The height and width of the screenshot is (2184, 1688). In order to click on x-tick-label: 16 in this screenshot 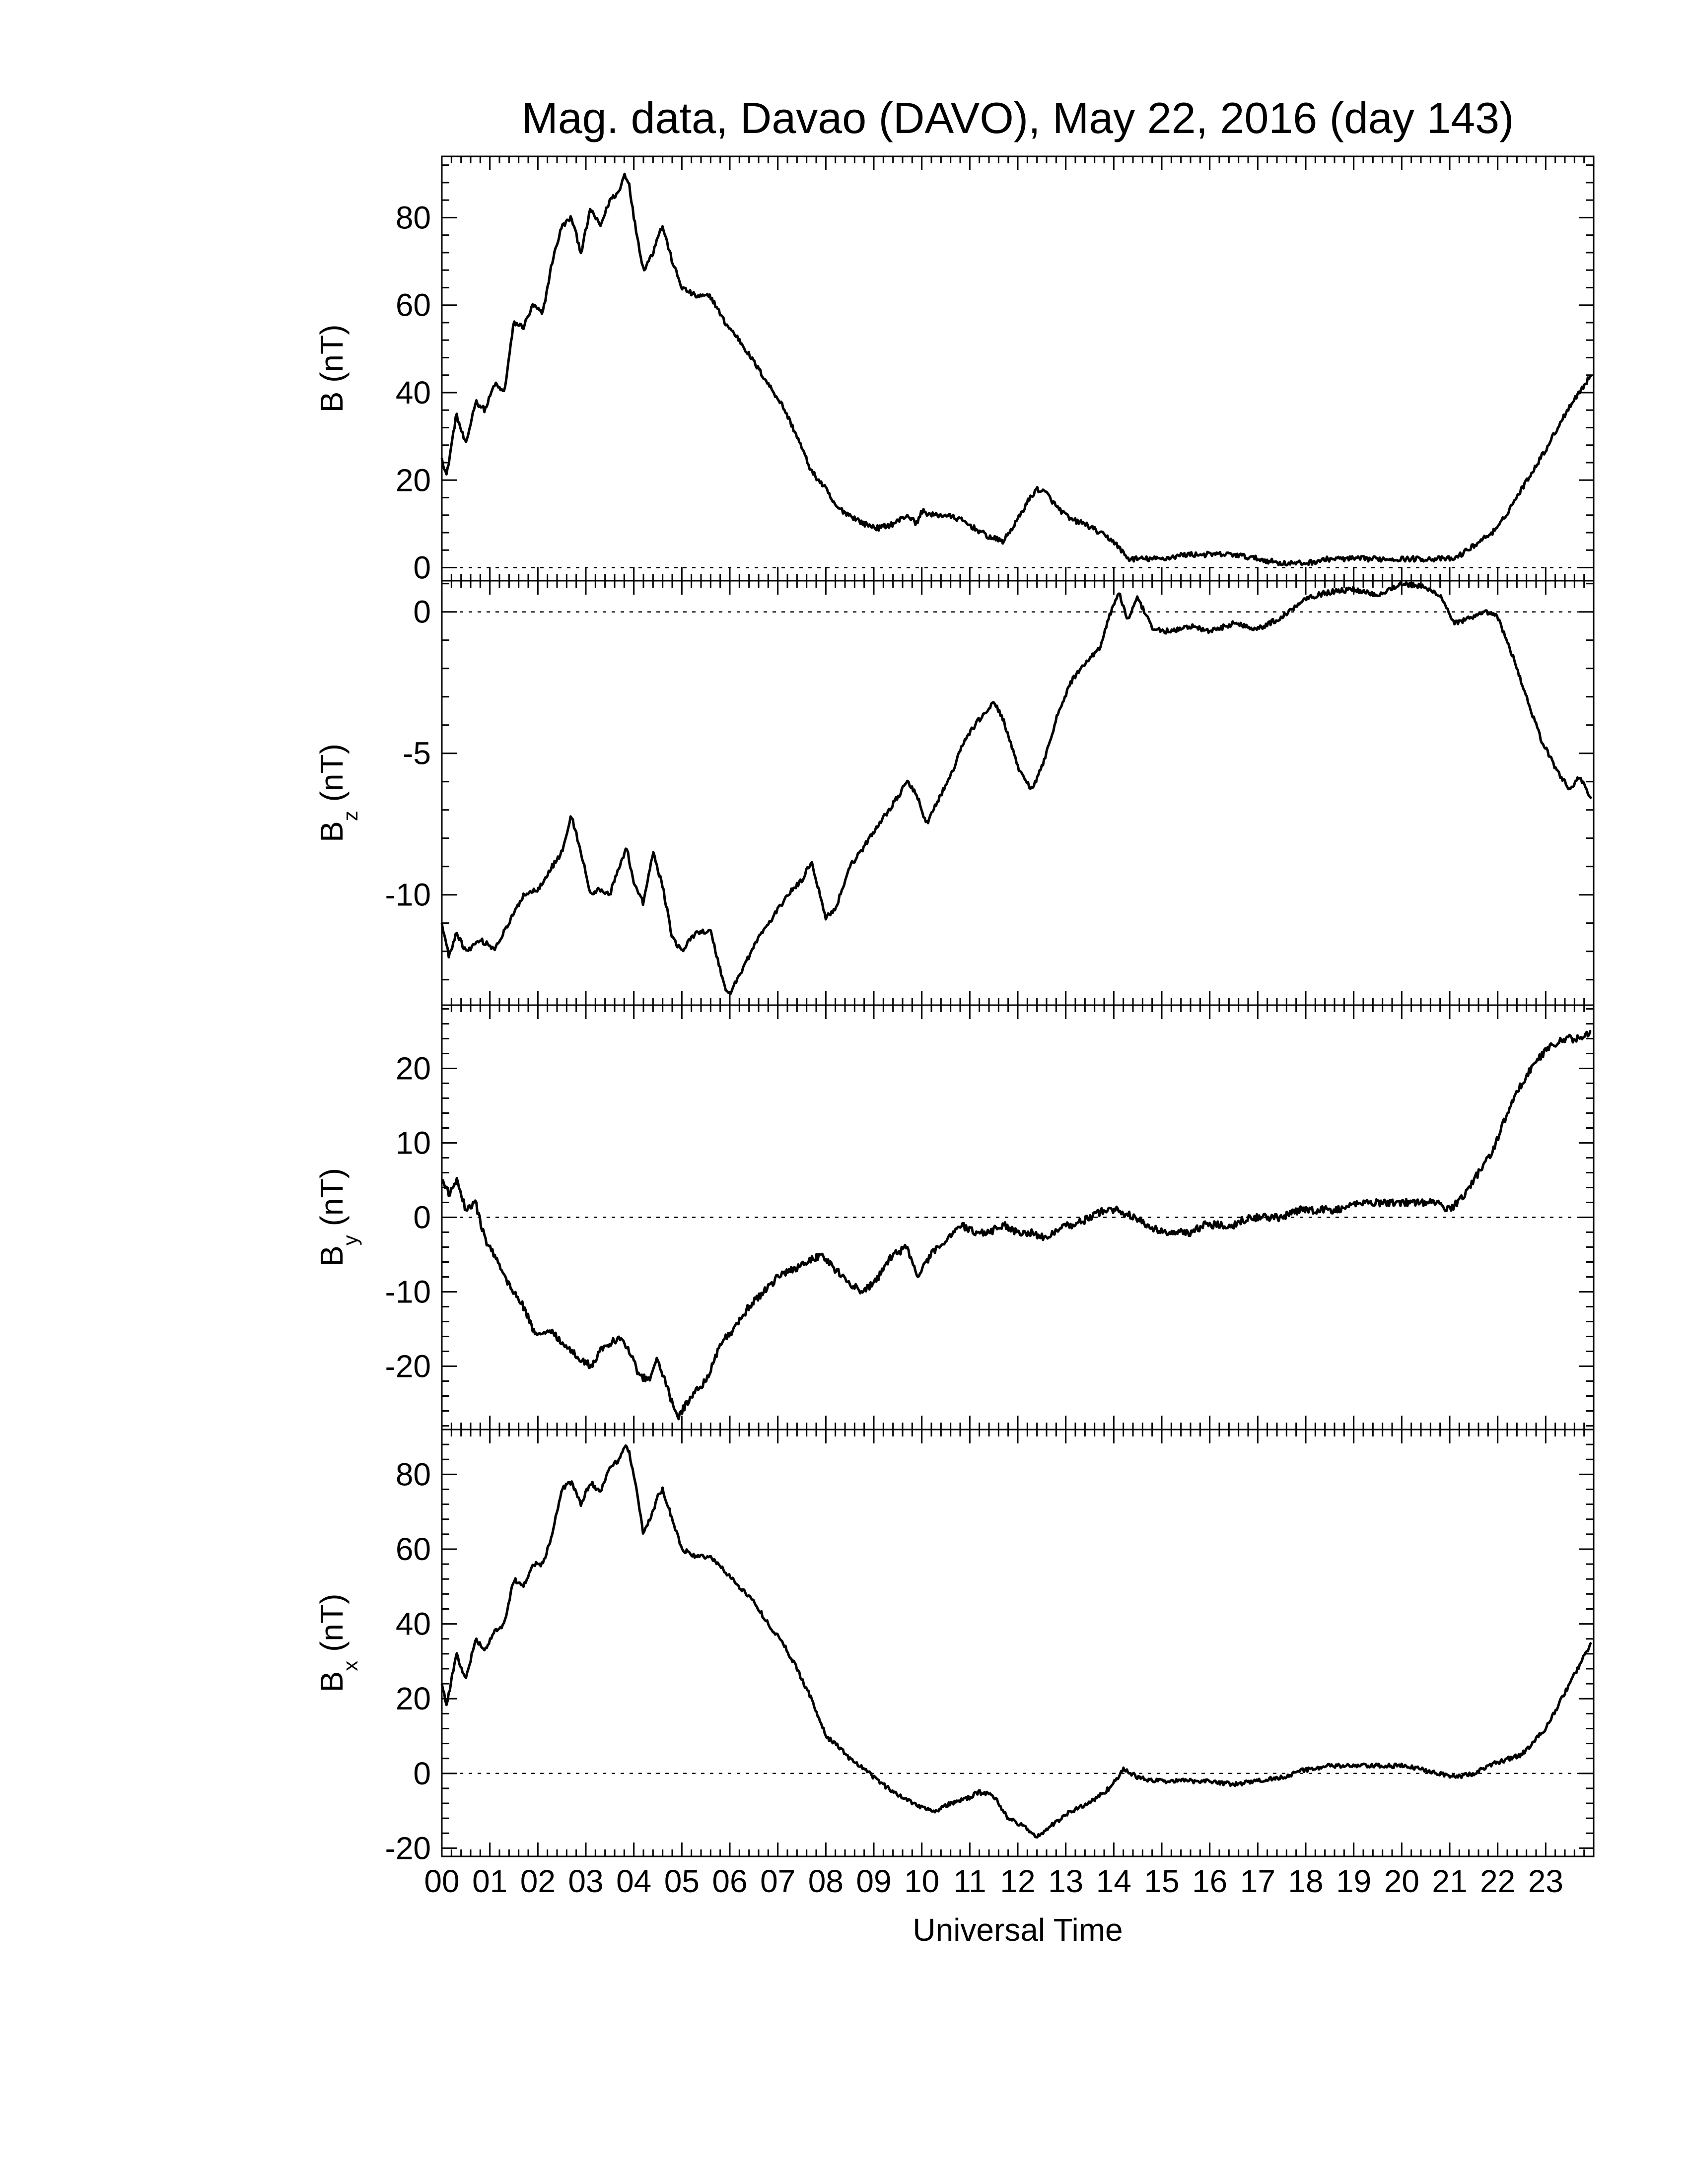, I will do `click(1209, 1881)`.